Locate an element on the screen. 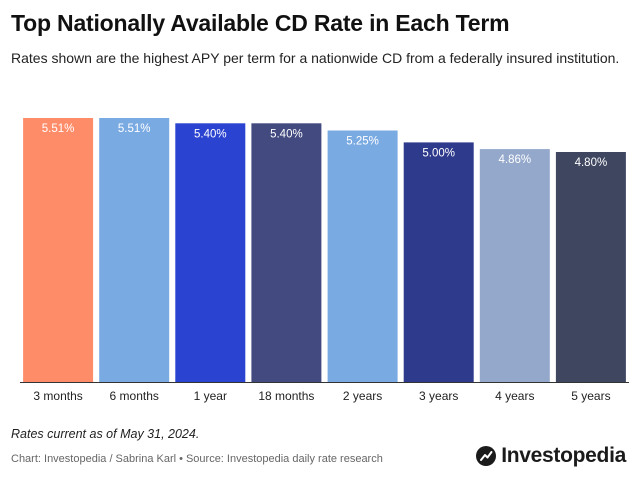 This screenshot has height=480, width=640. x-tick-label-6-months: 6 months is located at coordinates (134, 396).